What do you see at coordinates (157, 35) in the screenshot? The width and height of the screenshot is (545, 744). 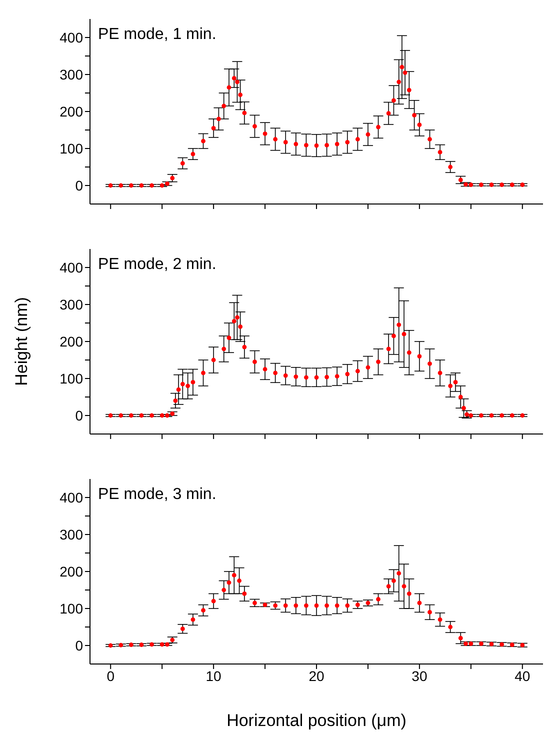 I see `chart-title: PE mode, 1 min.` at bounding box center [157, 35].